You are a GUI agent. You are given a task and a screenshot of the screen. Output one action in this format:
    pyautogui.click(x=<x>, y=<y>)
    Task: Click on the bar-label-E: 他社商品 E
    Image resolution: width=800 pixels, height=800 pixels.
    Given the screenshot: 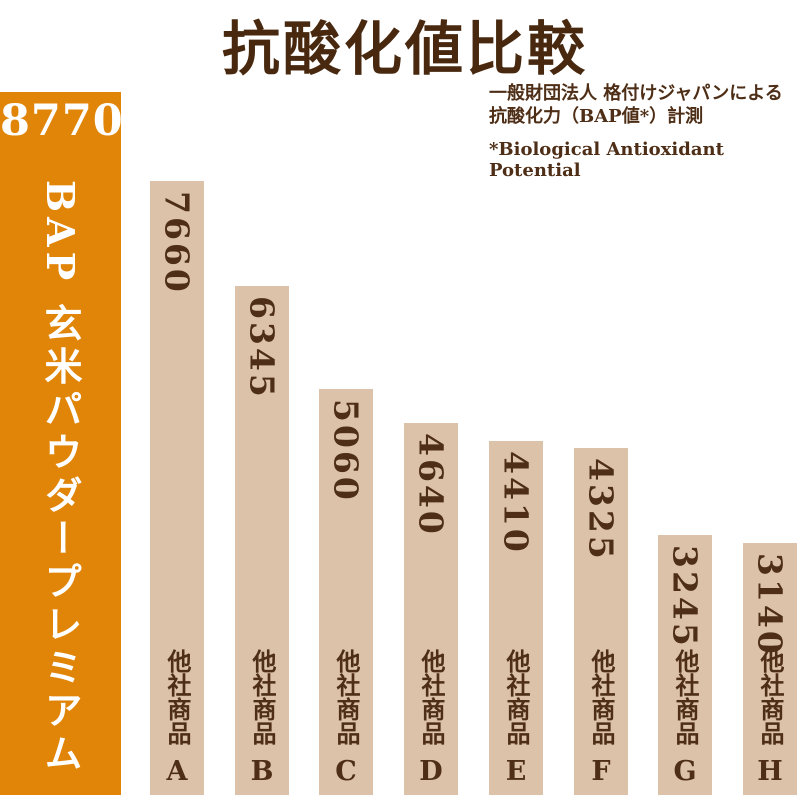 What is the action you would take?
    pyautogui.click(x=516, y=717)
    